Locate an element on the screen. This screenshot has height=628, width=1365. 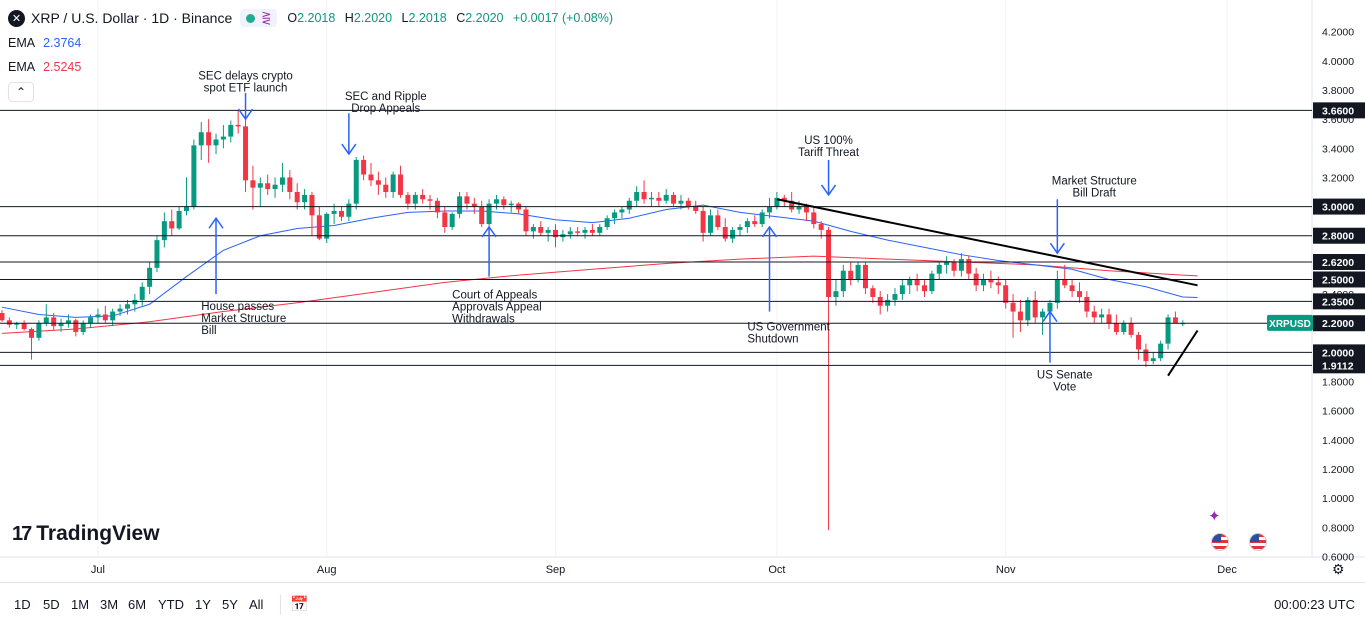
annotation-text: House passes is located at coordinates (237, 307).